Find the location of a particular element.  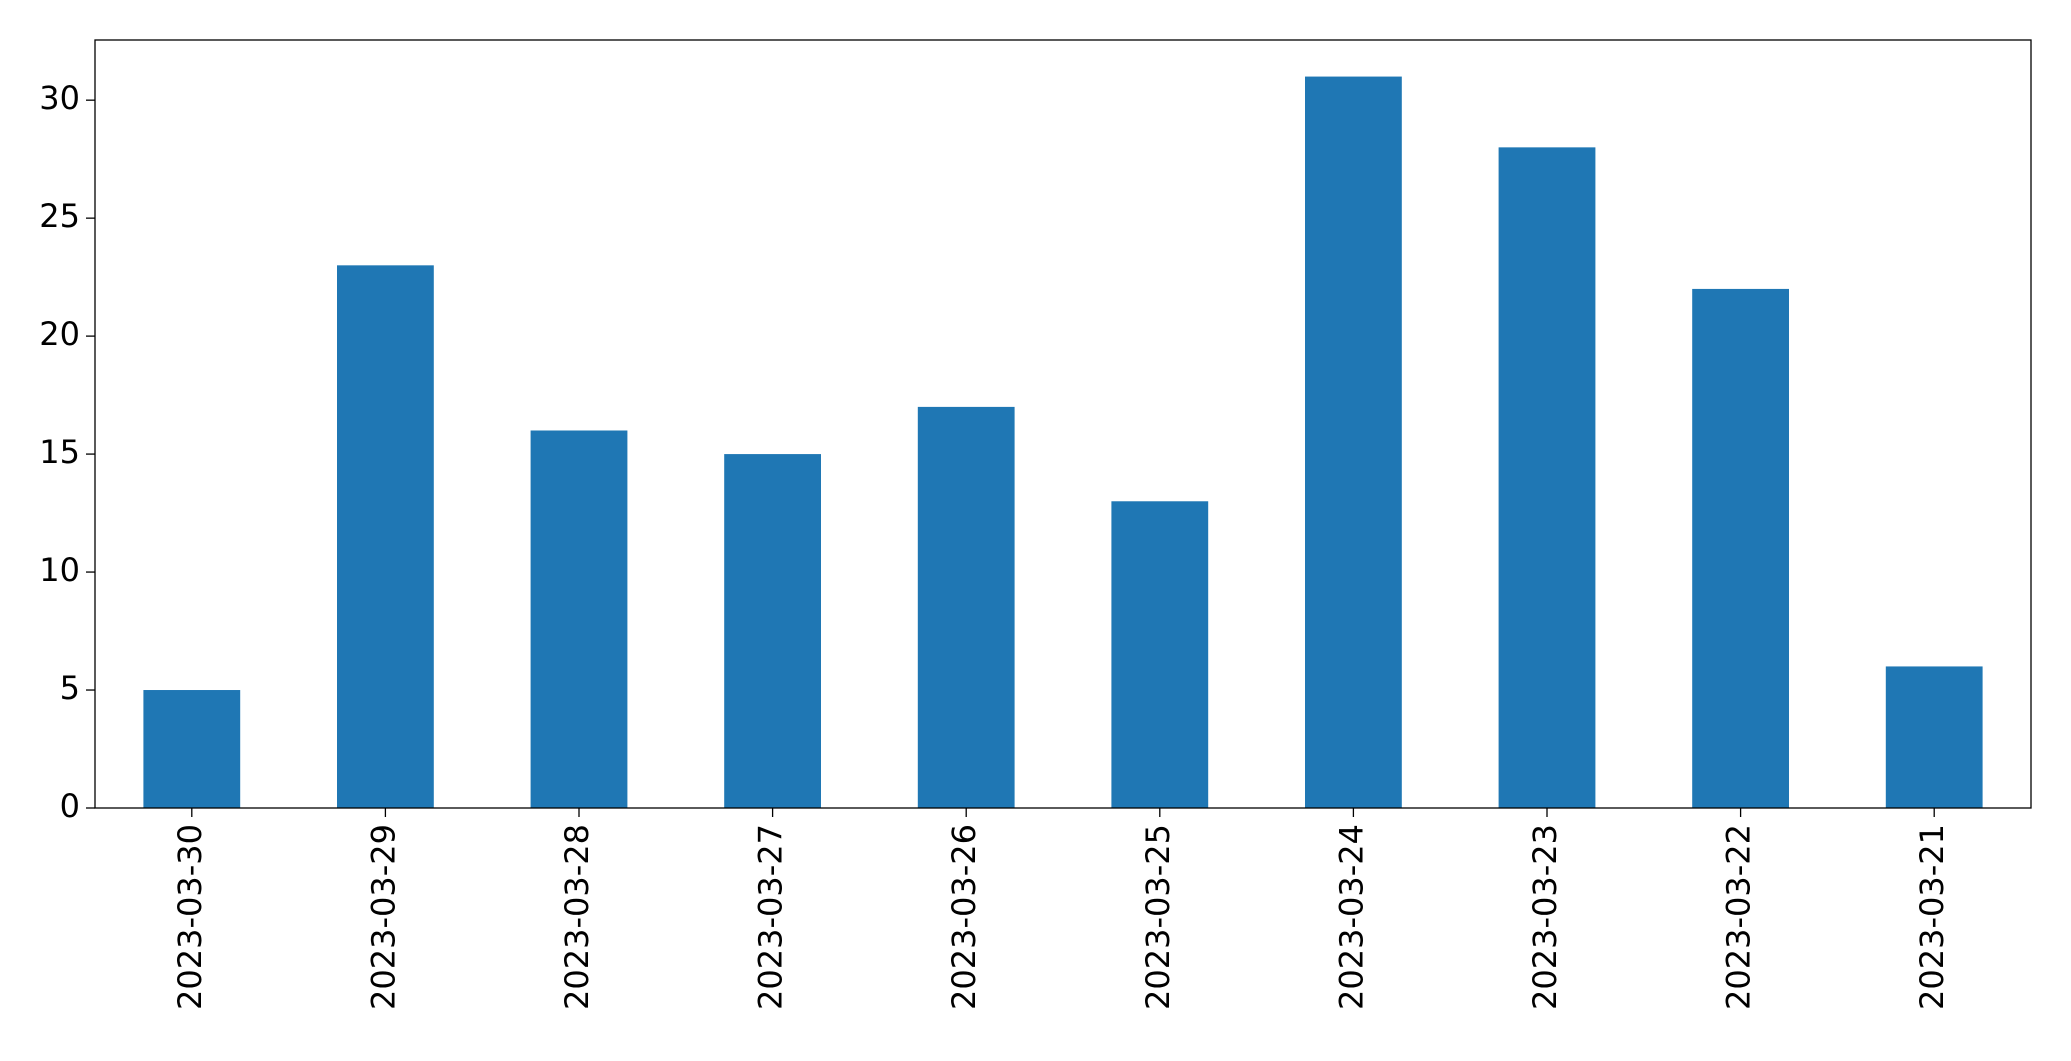

y-tick-label: 5 is located at coordinates (70, 688).